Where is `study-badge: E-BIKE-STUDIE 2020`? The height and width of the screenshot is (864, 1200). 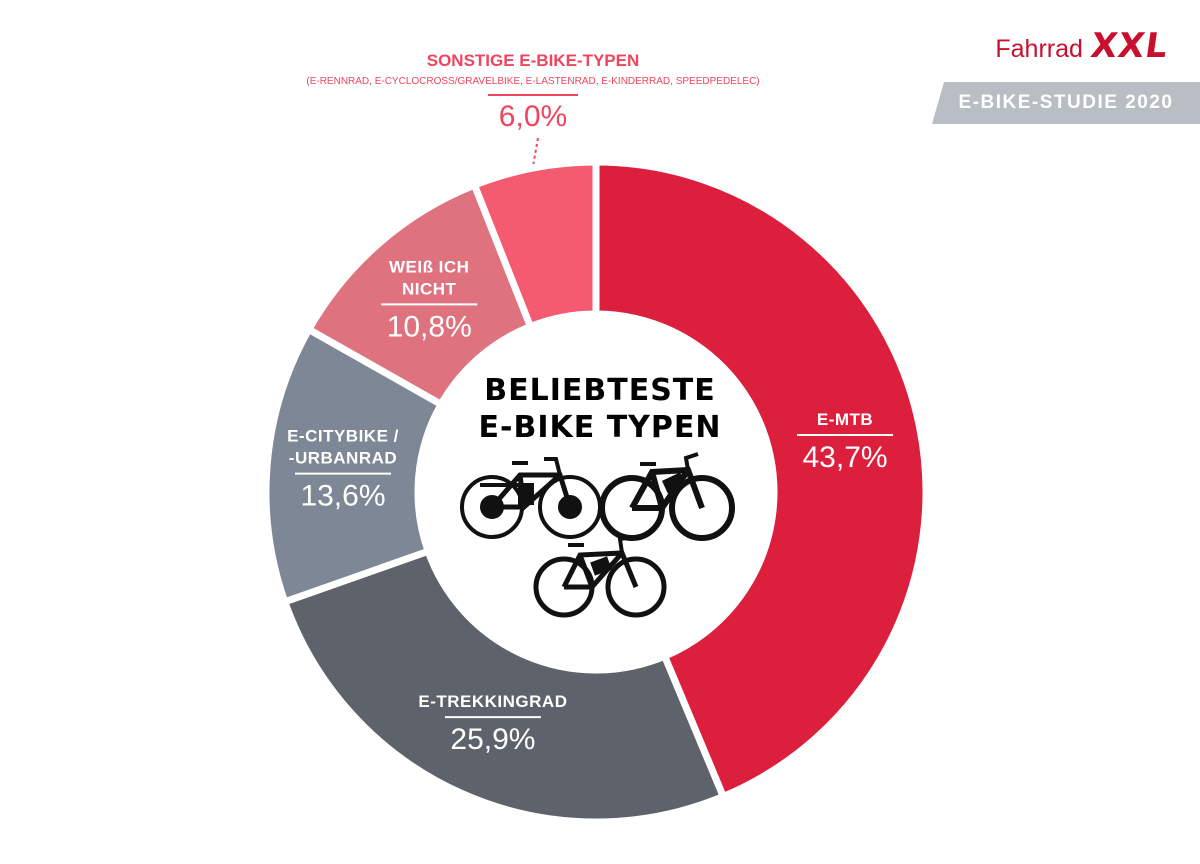
study-badge: E-BIKE-STUDIE 2020 is located at coordinates (1066, 103).